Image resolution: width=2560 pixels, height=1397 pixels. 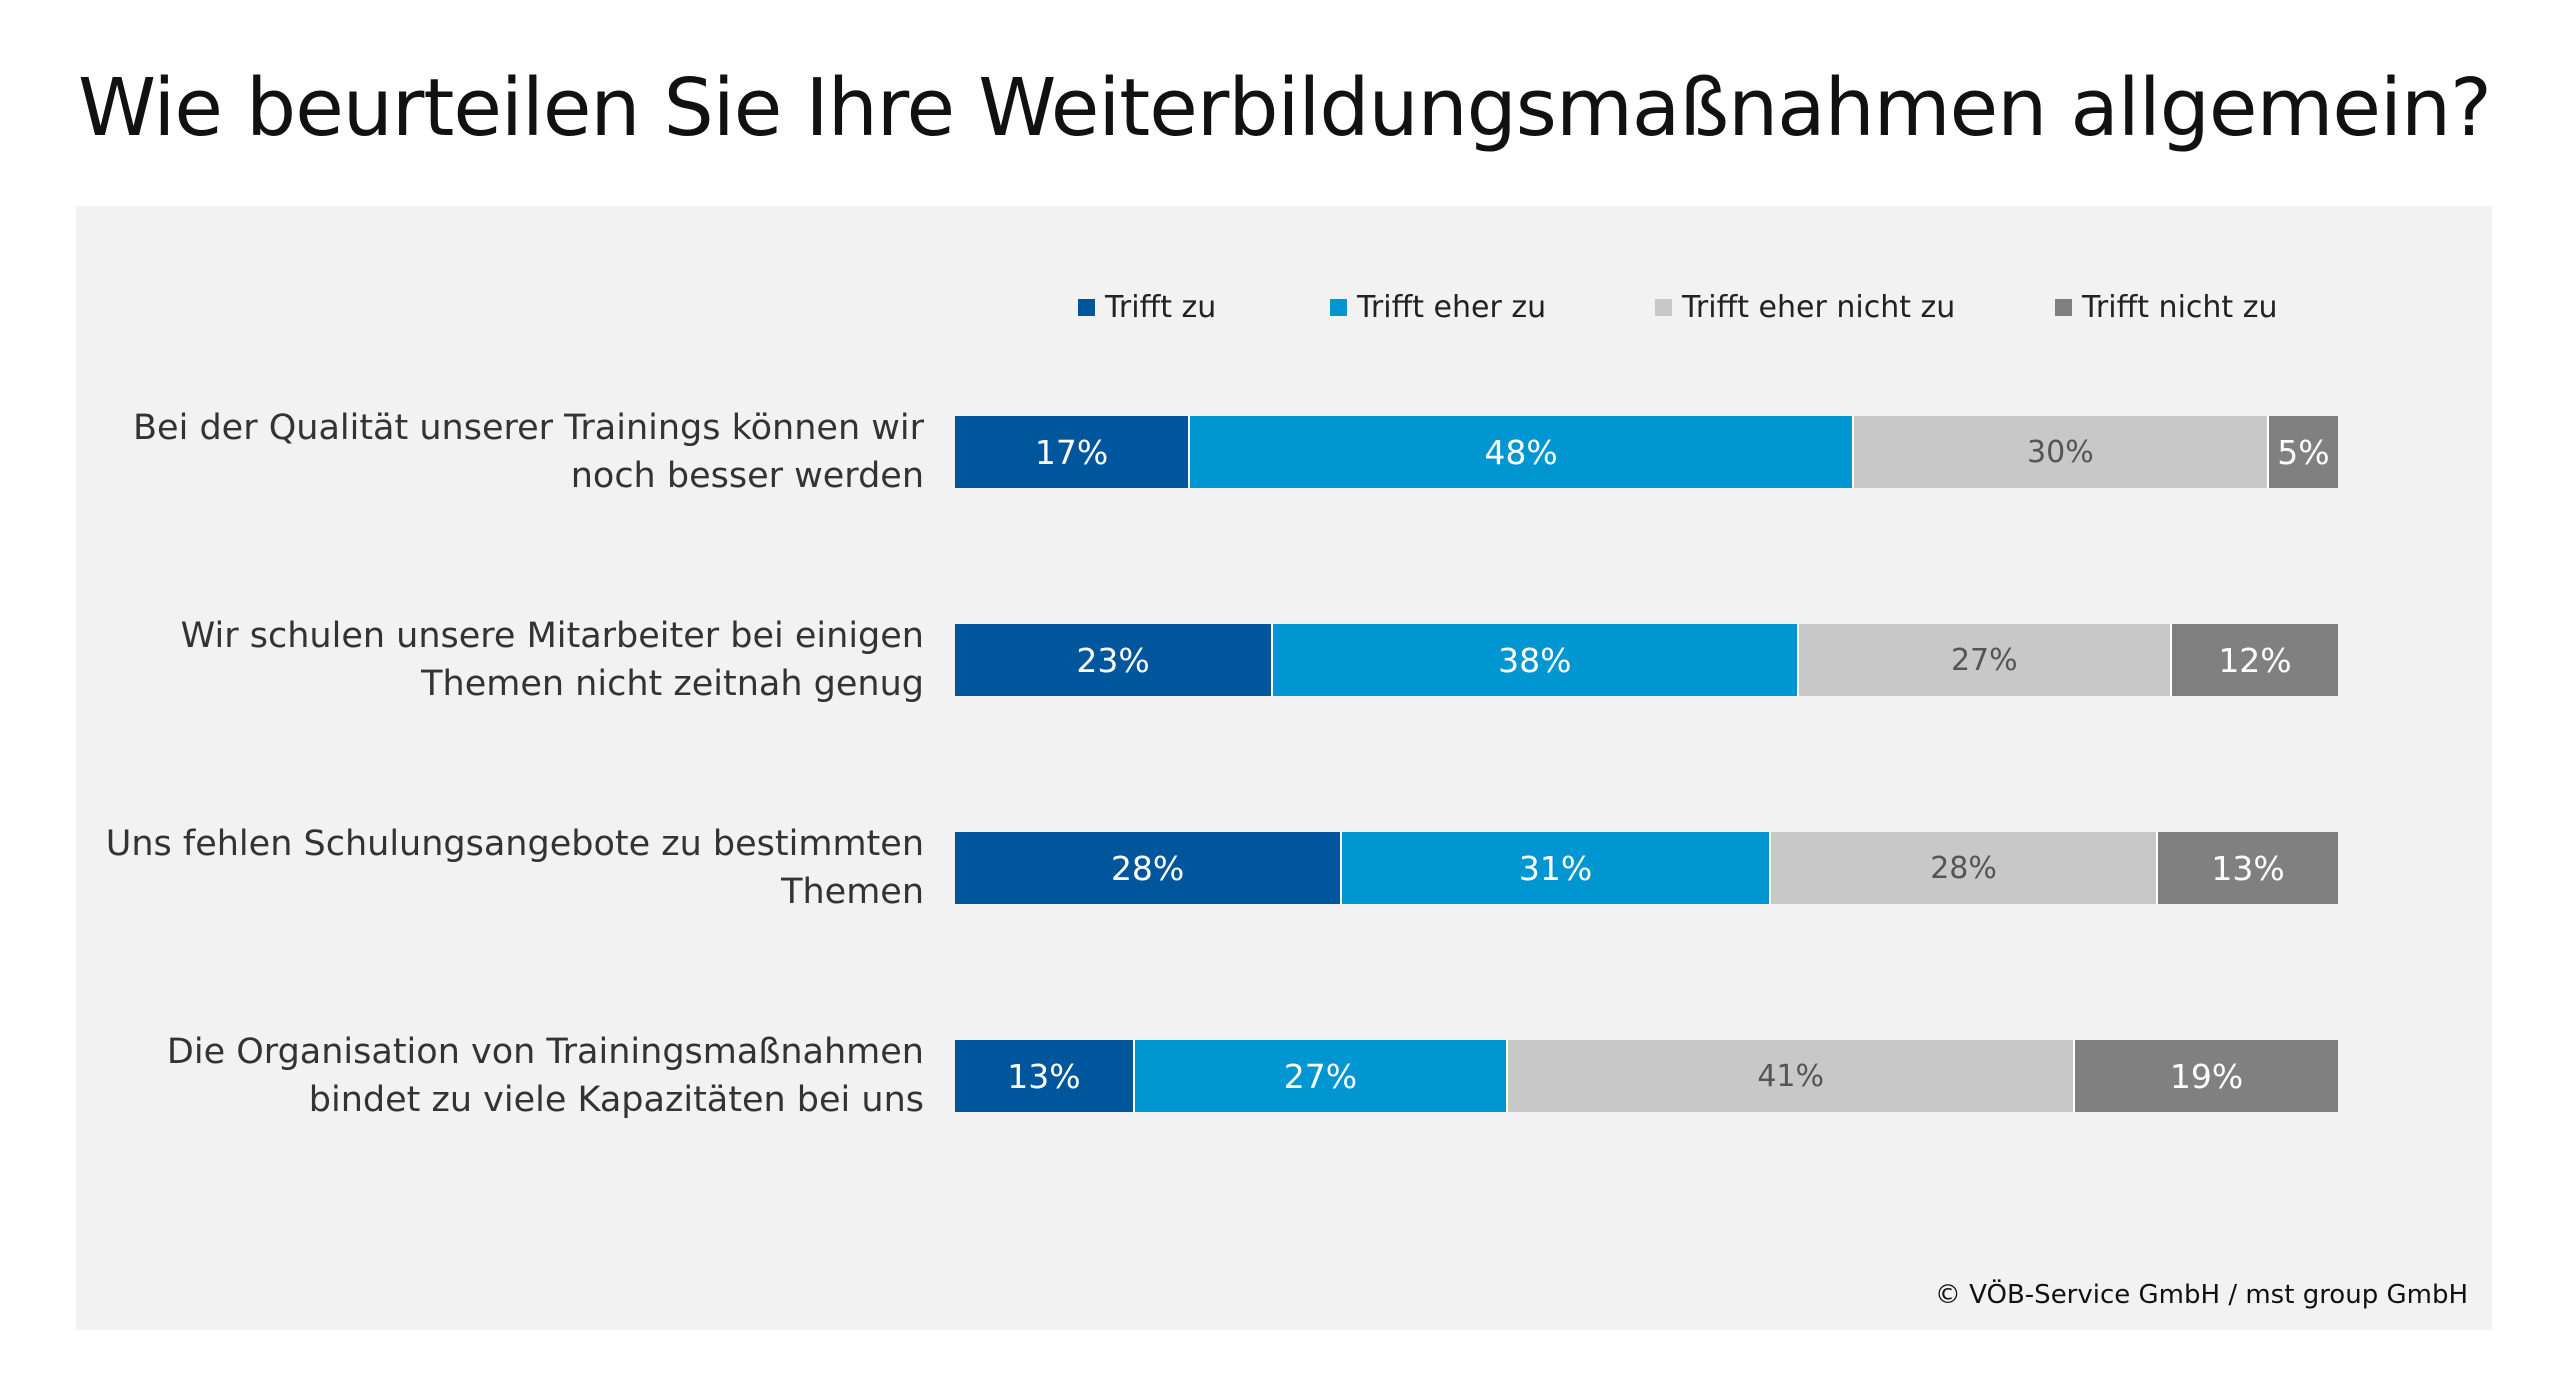 I want to click on bar-segment: 41%, so click(x=1792, y=1076).